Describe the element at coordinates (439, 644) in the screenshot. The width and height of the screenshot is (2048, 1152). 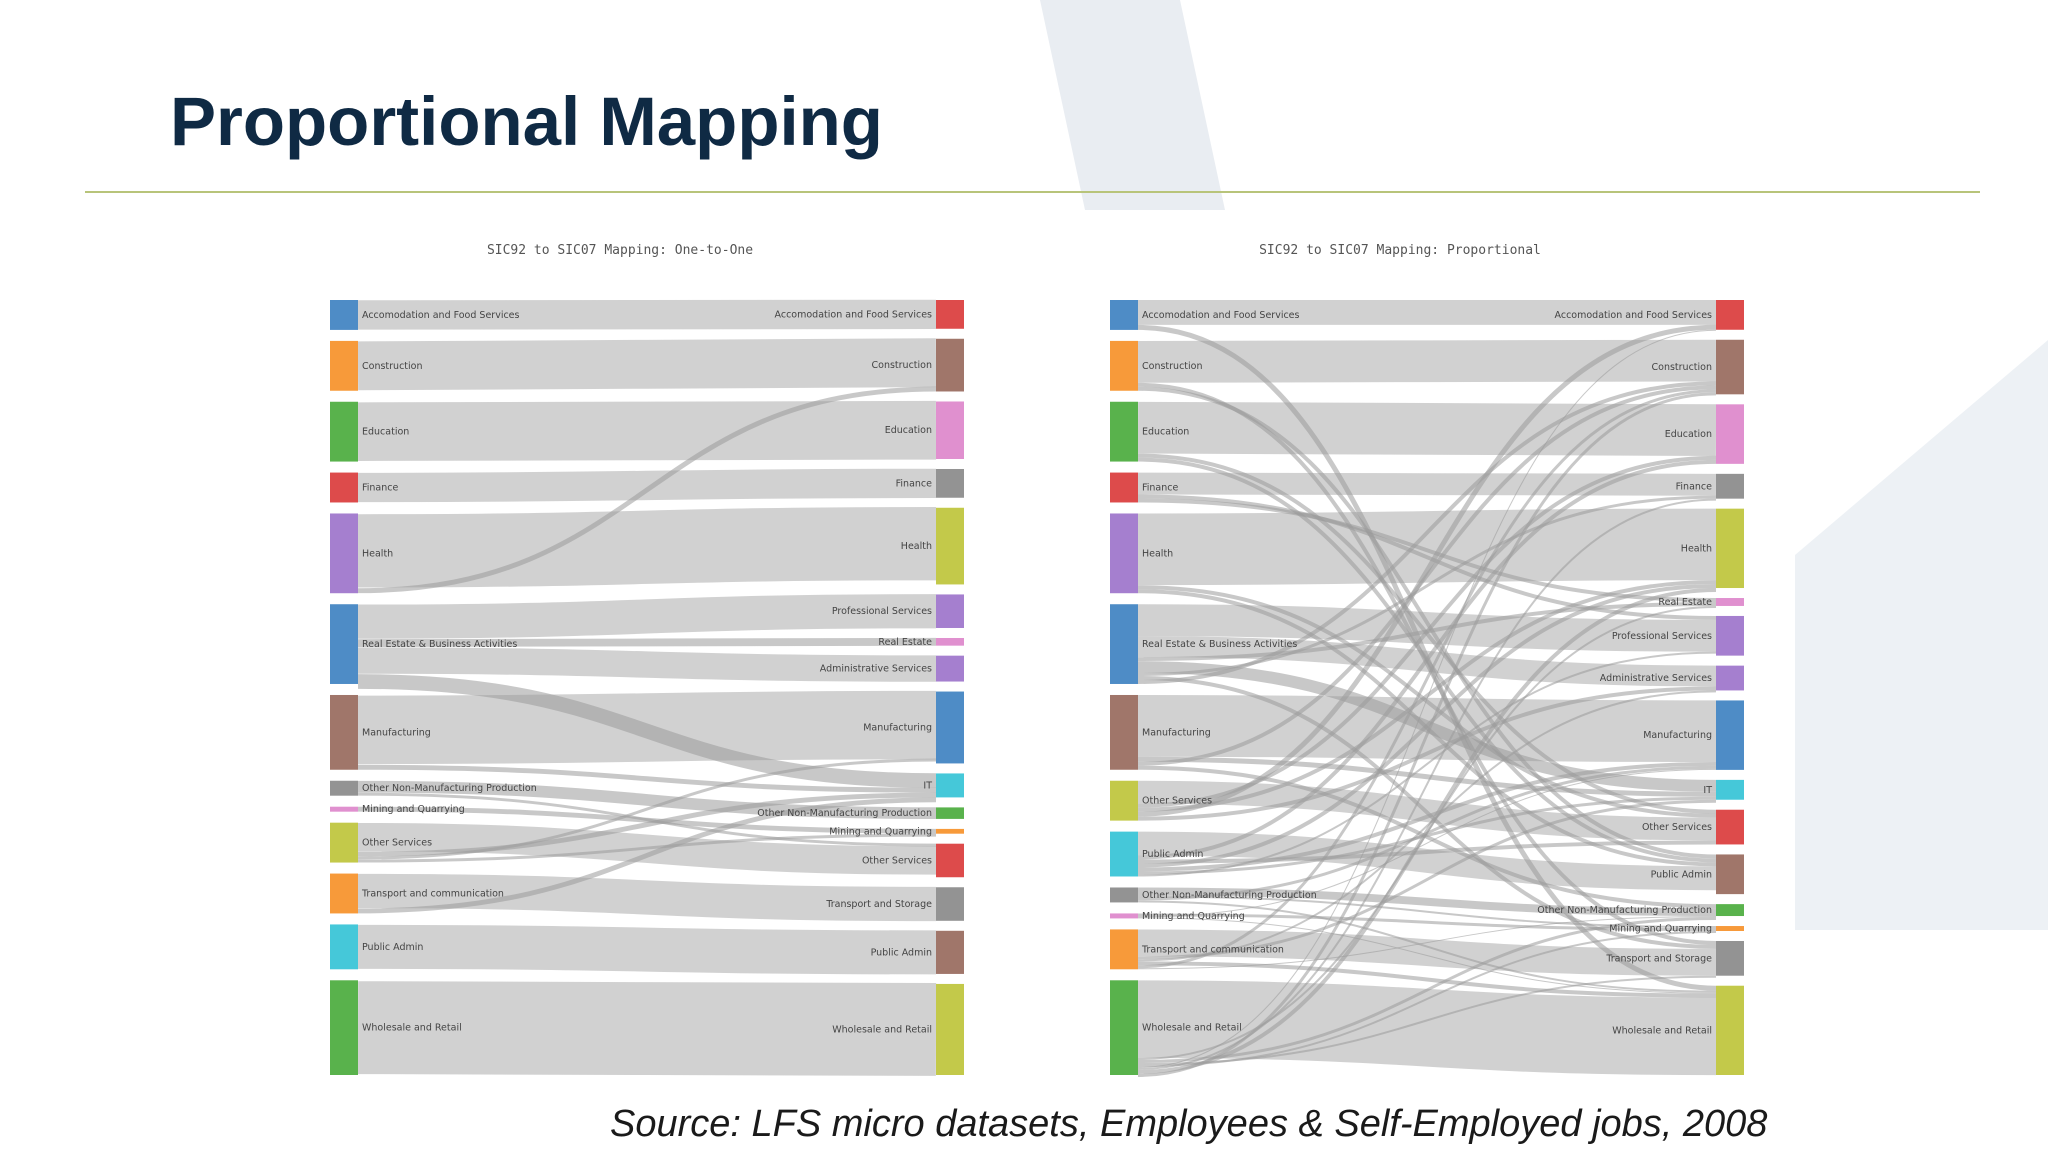
I see `source-label: Real Estate & Business Activities` at that location.